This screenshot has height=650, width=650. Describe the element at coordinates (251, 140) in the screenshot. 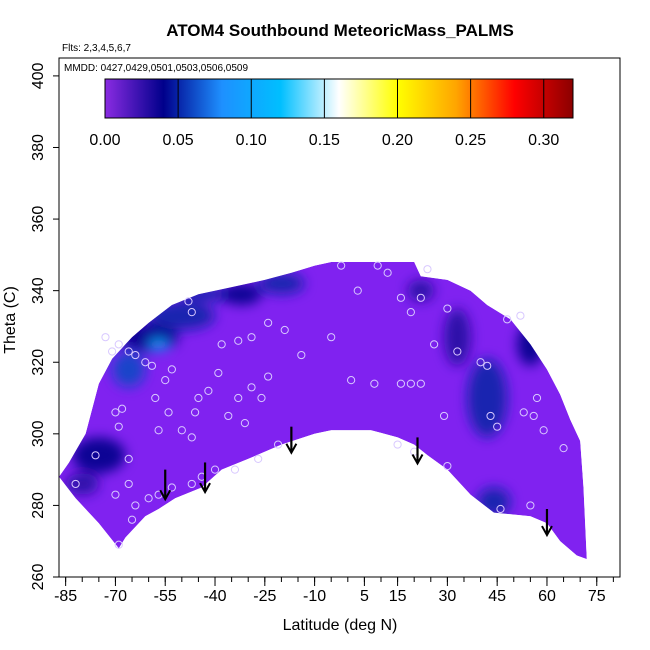

I see `colorbar-tick-label: 0.10` at that location.